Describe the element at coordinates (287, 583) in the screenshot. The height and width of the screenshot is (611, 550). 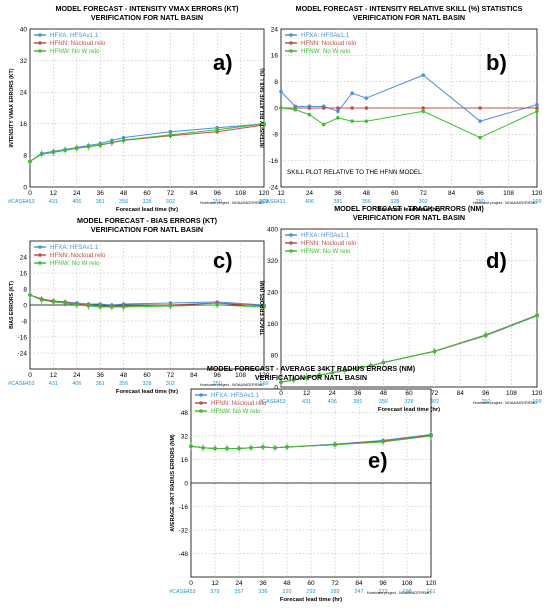
I see `x-tick-label: 48` at that location.